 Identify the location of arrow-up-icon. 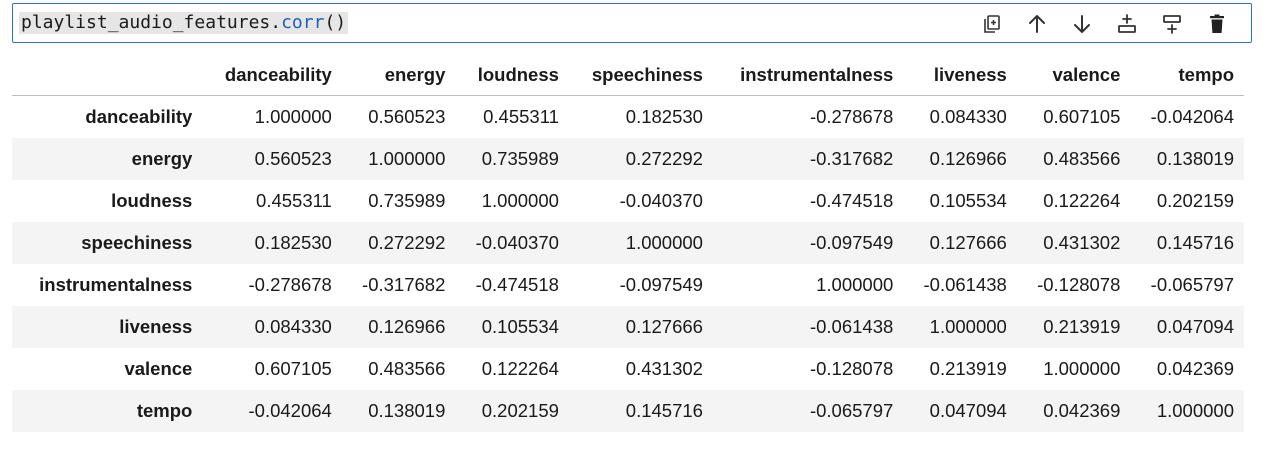
(1036, 24).